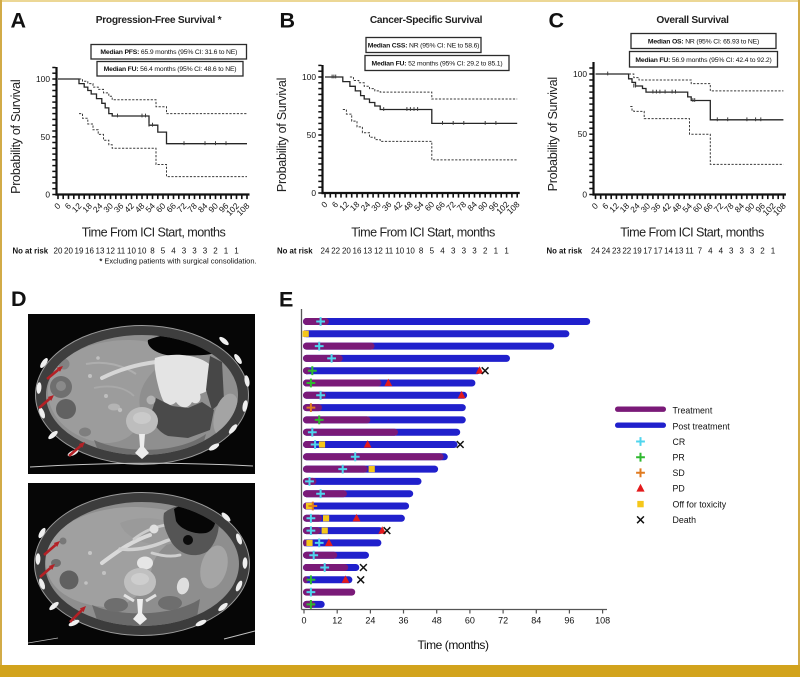 This screenshot has height=677, width=800. Describe the element at coordinates (658, 251) in the screenshot. I see `svg-text: 17` at that location.